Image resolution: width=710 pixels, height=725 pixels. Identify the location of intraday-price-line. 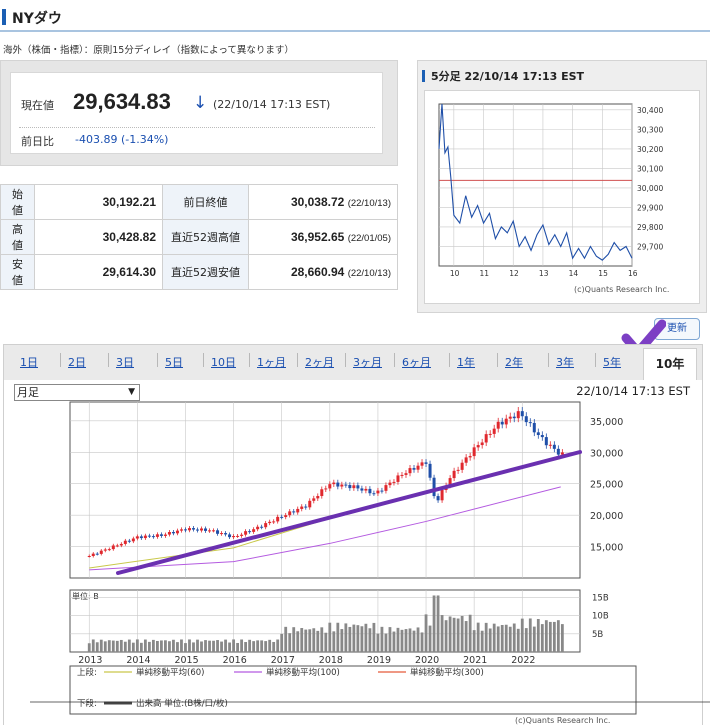
(535, 182).